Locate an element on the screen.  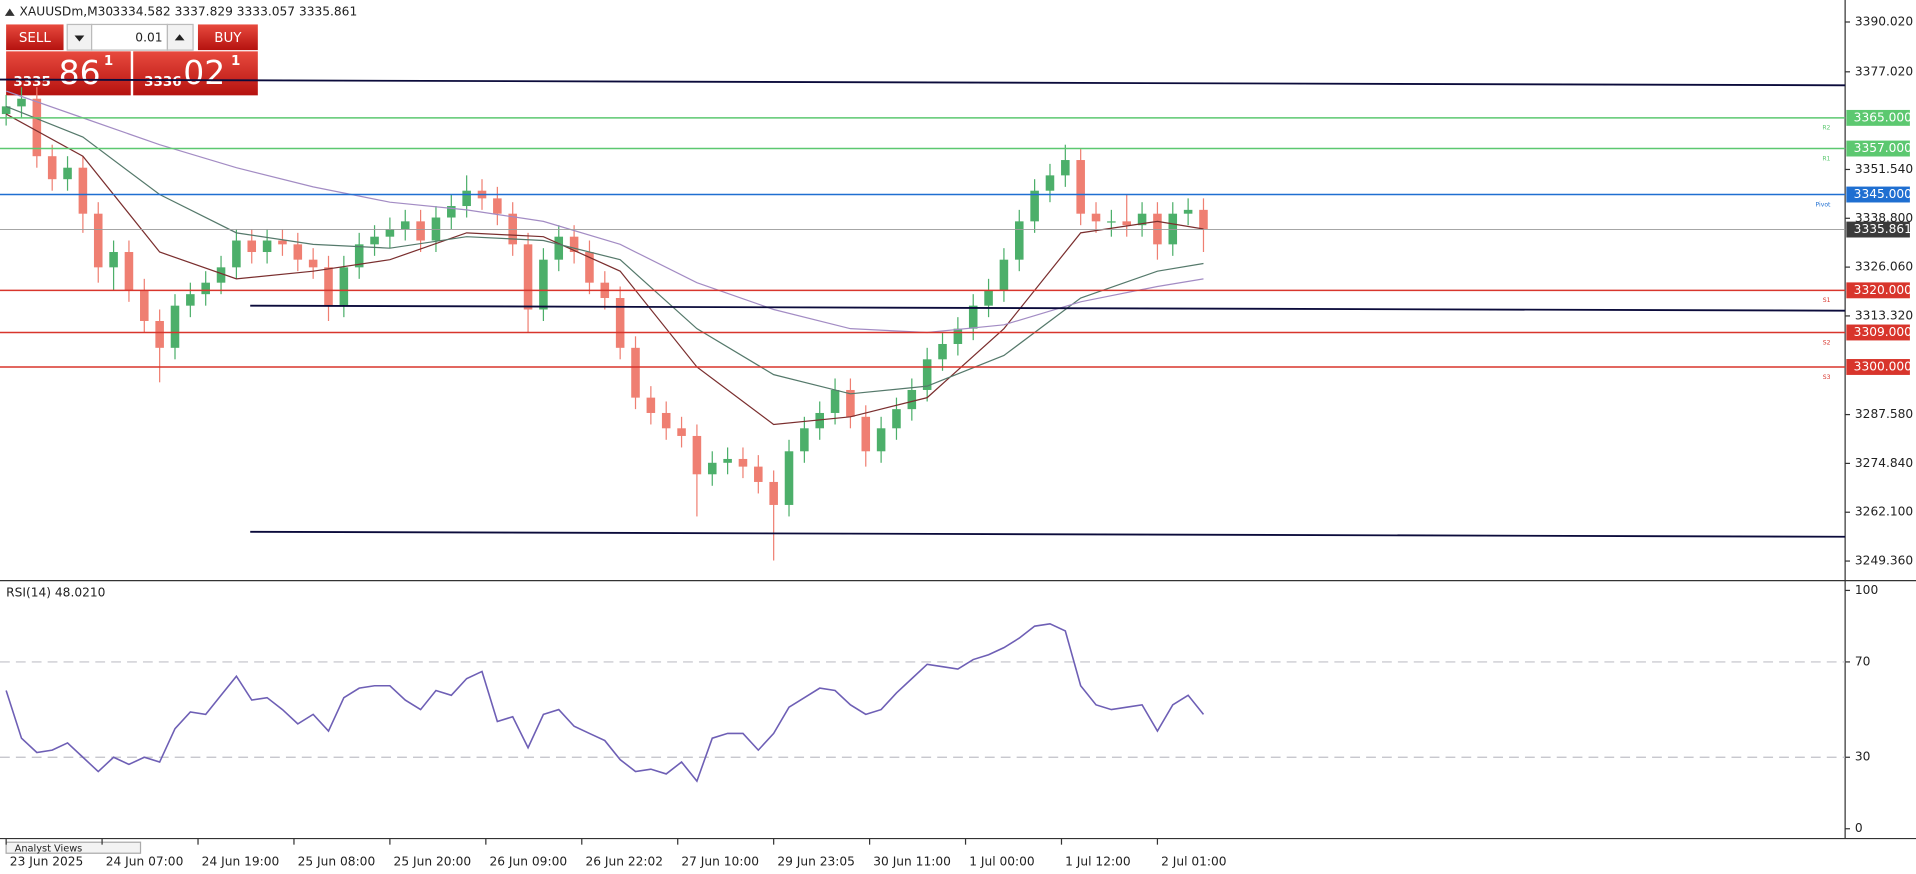
buy-label: BUY is located at coordinates (228, 38).